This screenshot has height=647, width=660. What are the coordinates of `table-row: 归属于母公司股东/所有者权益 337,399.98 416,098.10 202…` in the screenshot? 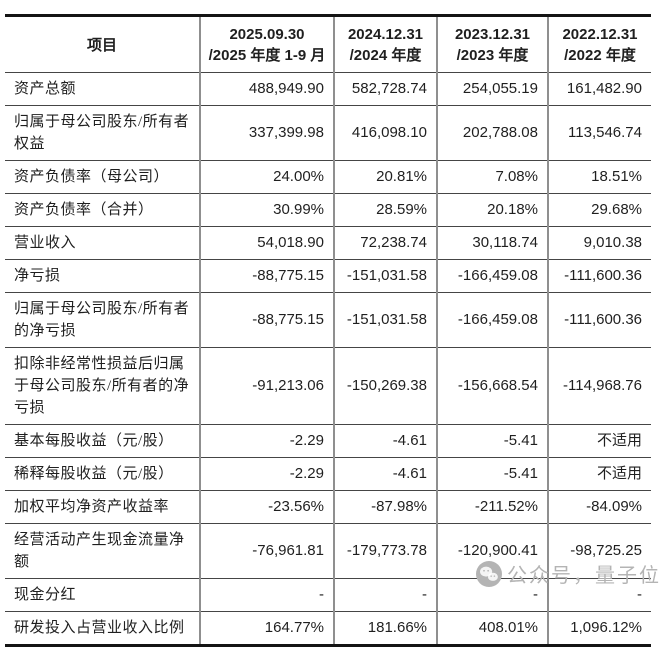 It's located at (328, 133).